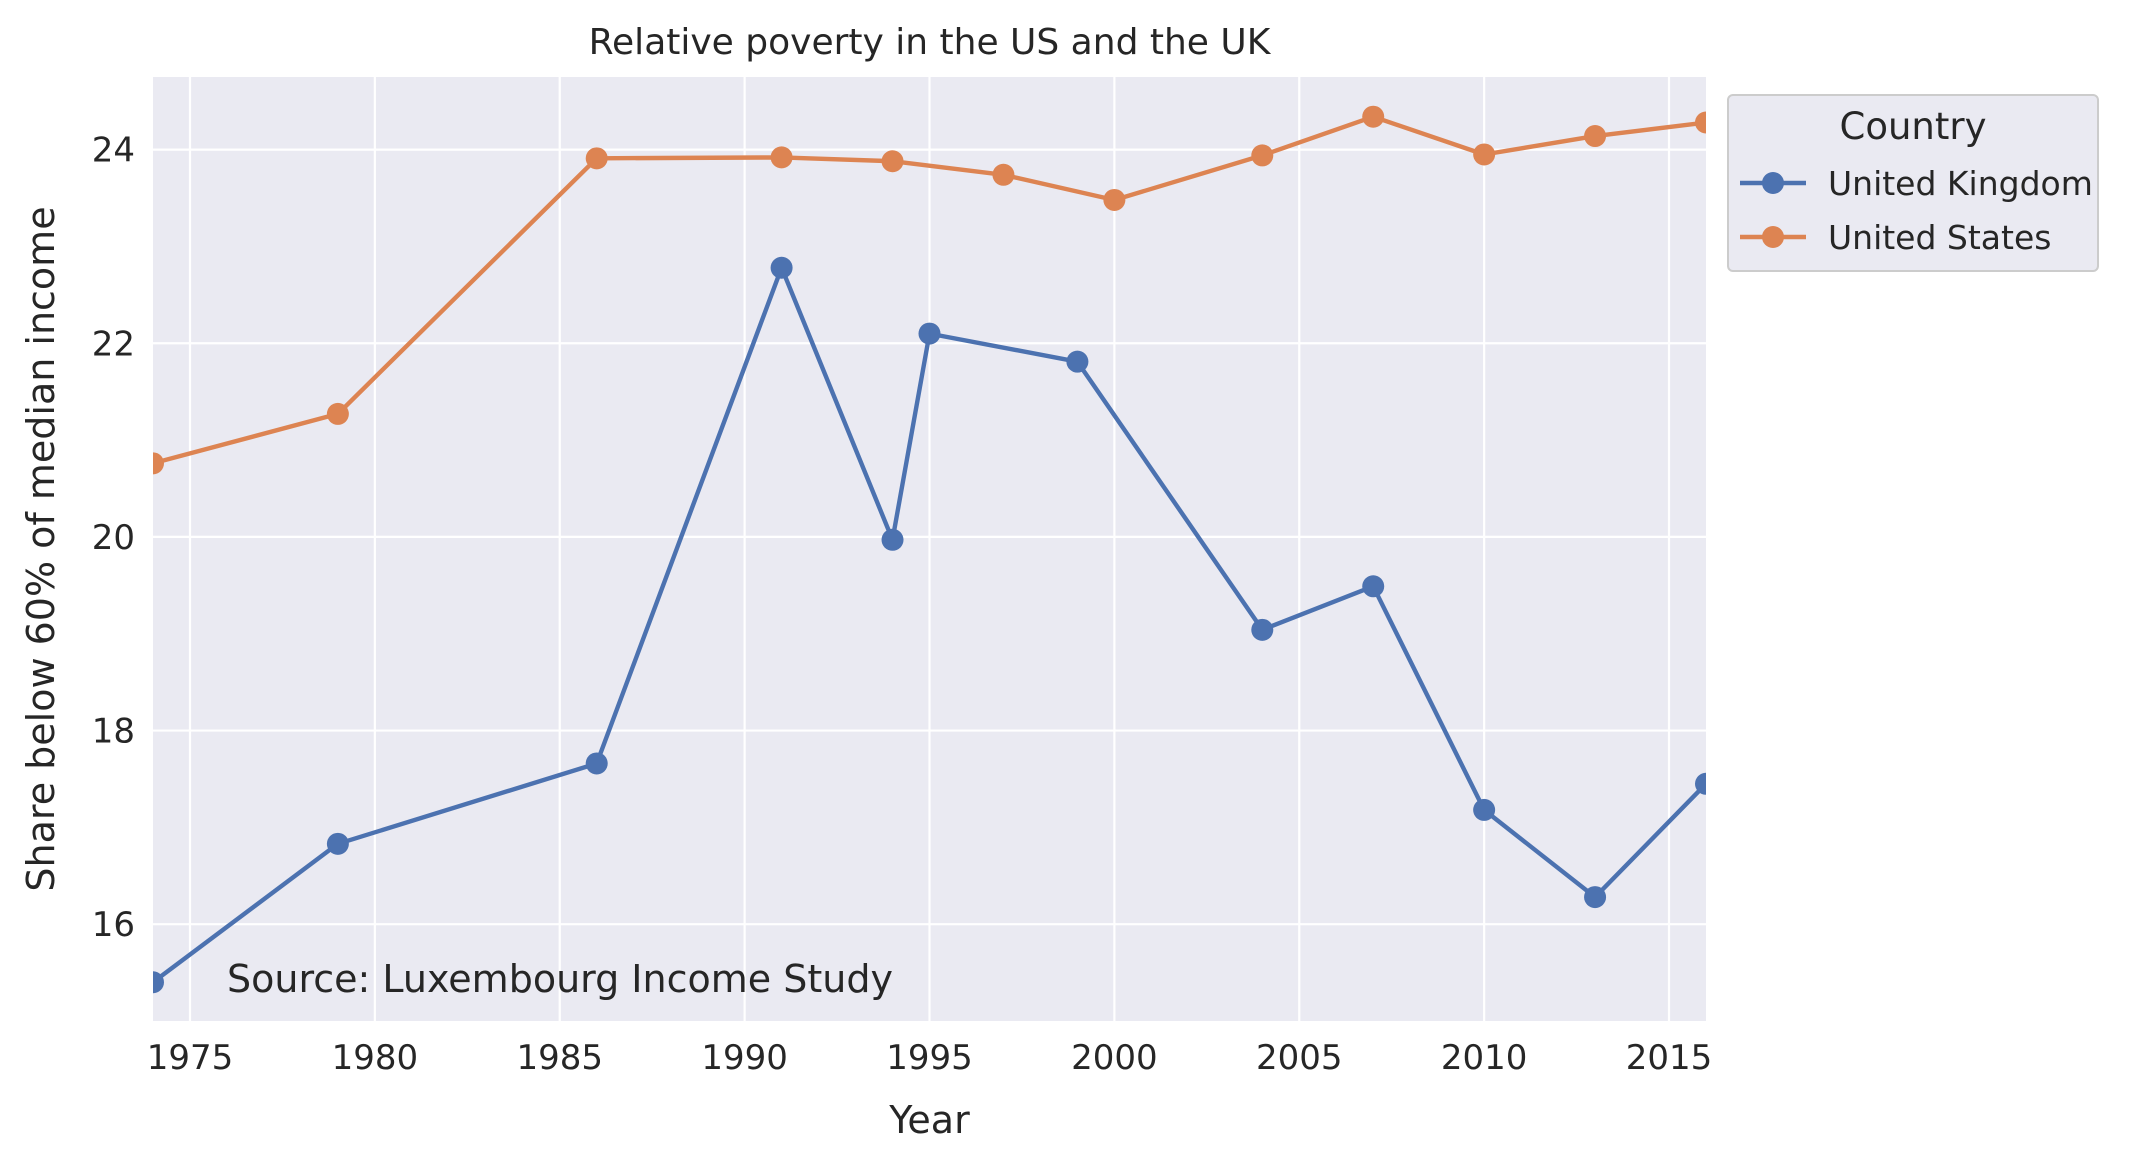 The height and width of the screenshot is (1163, 2155). What do you see at coordinates (1960, 183) in the screenshot?
I see `legend-label-united-kingdom: United Kingdom` at bounding box center [1960, 183].